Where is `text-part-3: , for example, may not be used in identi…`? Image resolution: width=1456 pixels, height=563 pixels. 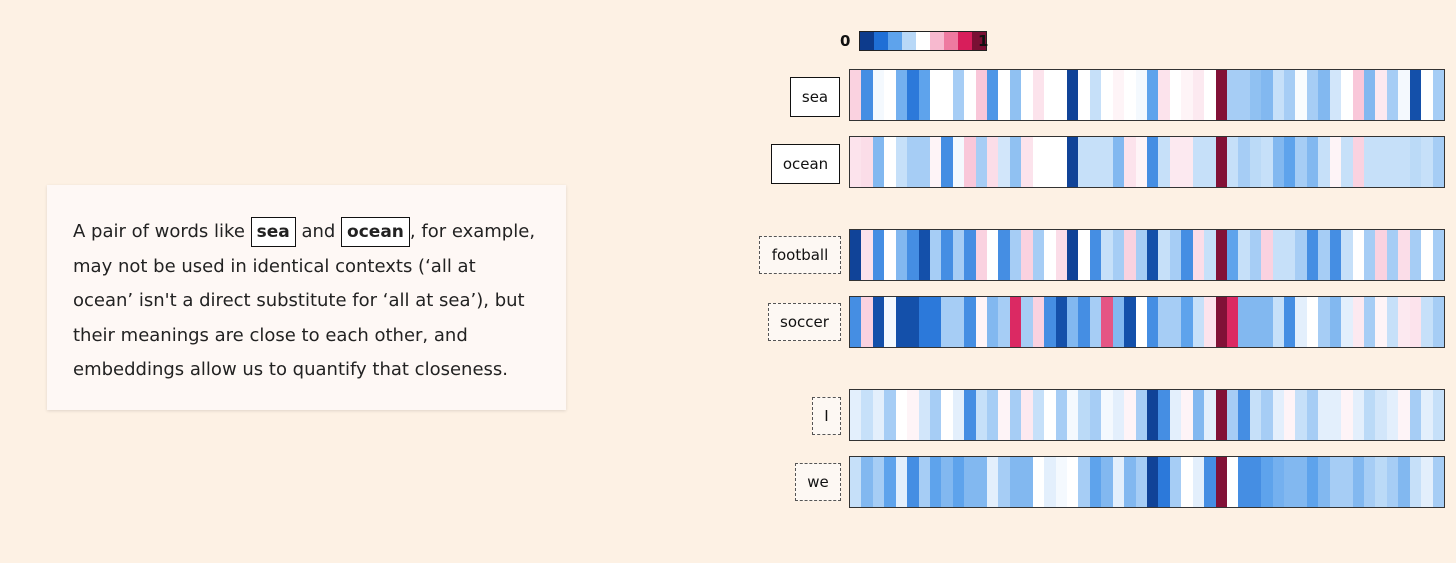 text-part-3: , for example, may not be used in identi… is located at coordinates (304, 300).